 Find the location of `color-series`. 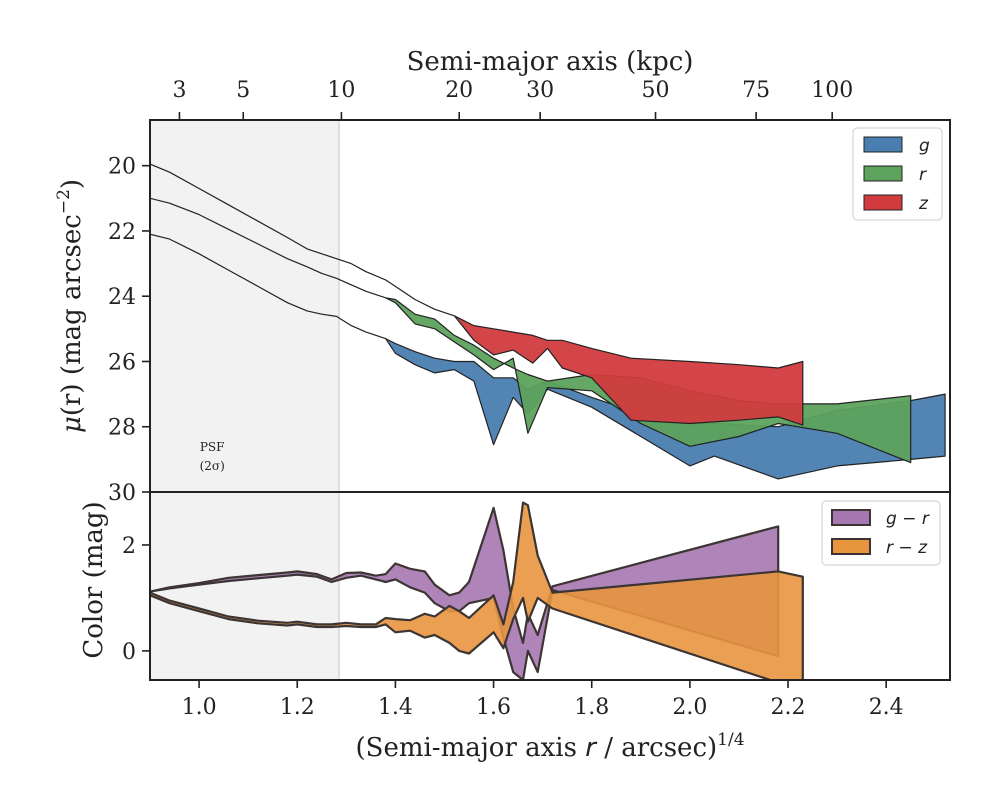

color-series is located at coordinates (477, 590).